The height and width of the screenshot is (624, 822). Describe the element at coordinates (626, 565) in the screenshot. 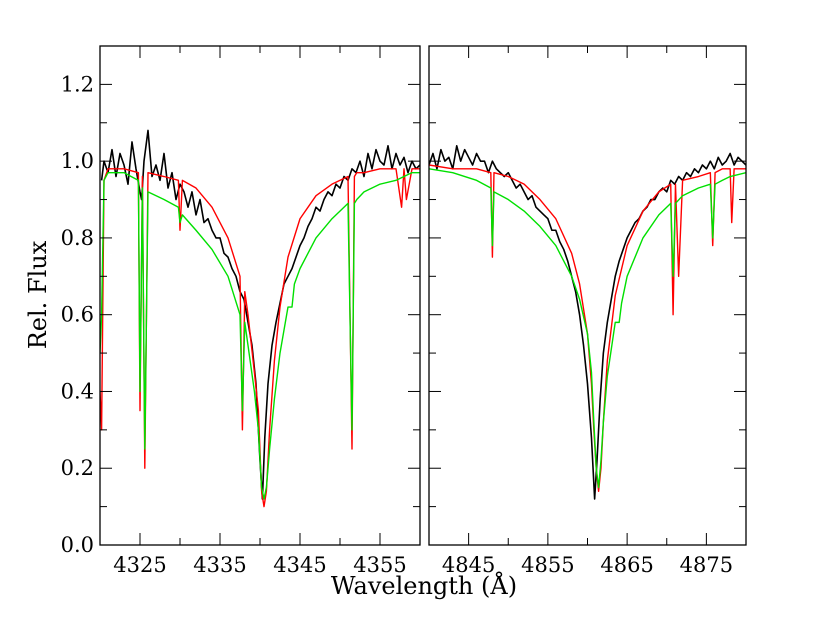

I see `right-x-tick-label: 4865` at that location.